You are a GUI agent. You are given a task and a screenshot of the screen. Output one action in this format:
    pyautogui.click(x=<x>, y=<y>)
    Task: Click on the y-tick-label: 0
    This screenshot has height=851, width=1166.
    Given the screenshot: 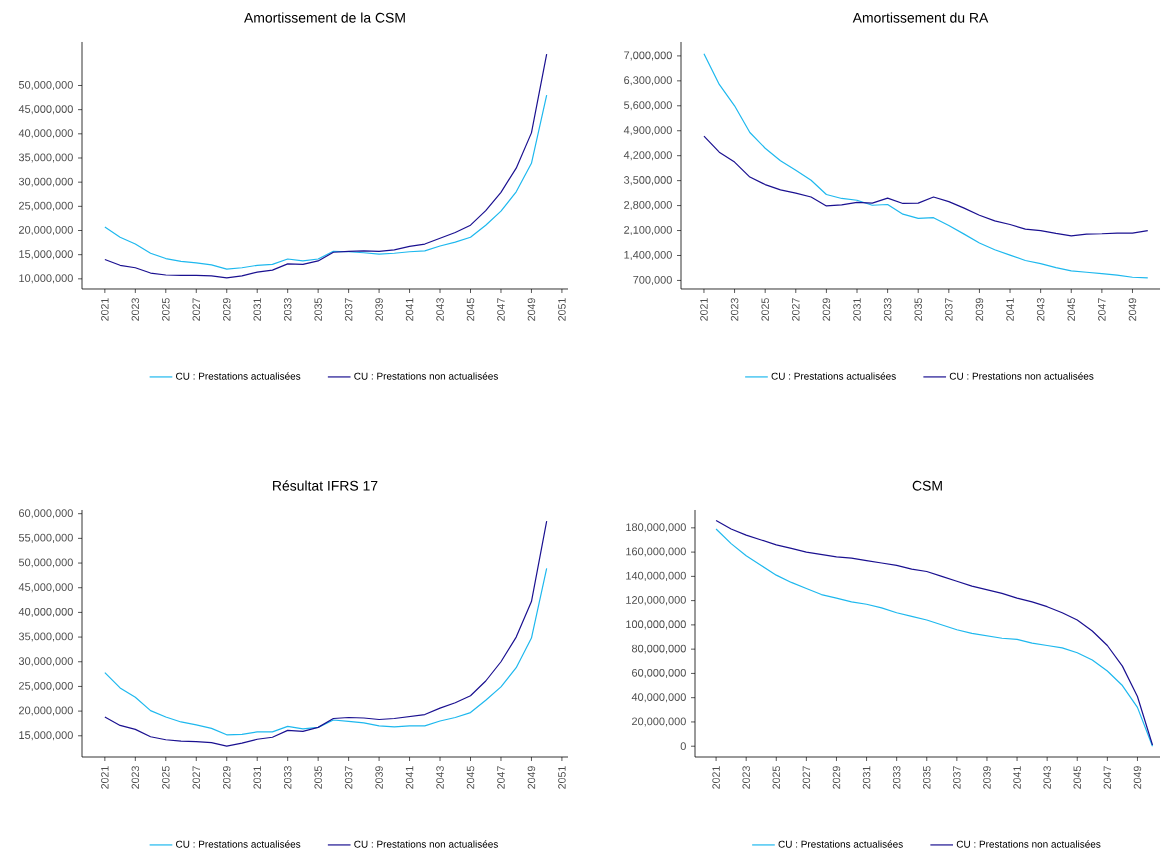 What is the action you would take?
    pyautogui.click(x=683, y=746)
    